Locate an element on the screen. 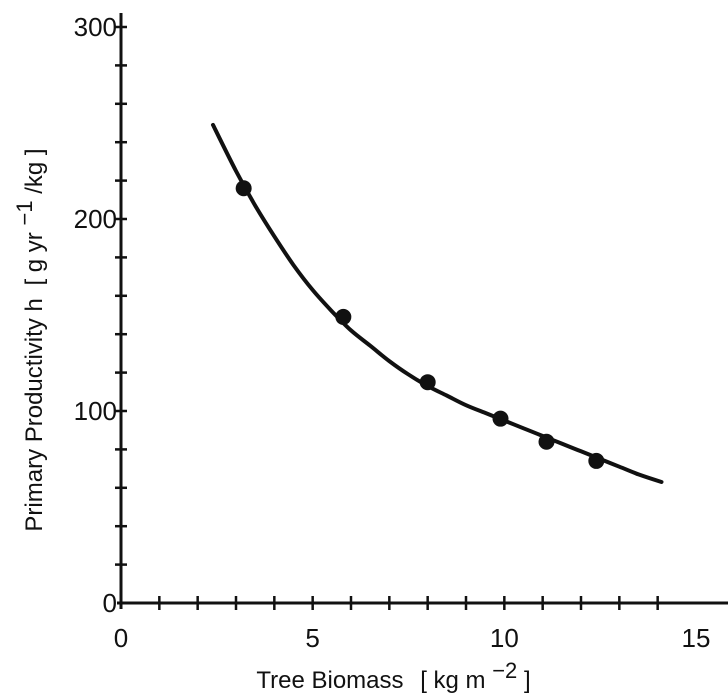 The image size is (728, 697). y-axis-title: Primary Productivity h [ g yr −1 /kg ] is located at coordinates (29, 339).